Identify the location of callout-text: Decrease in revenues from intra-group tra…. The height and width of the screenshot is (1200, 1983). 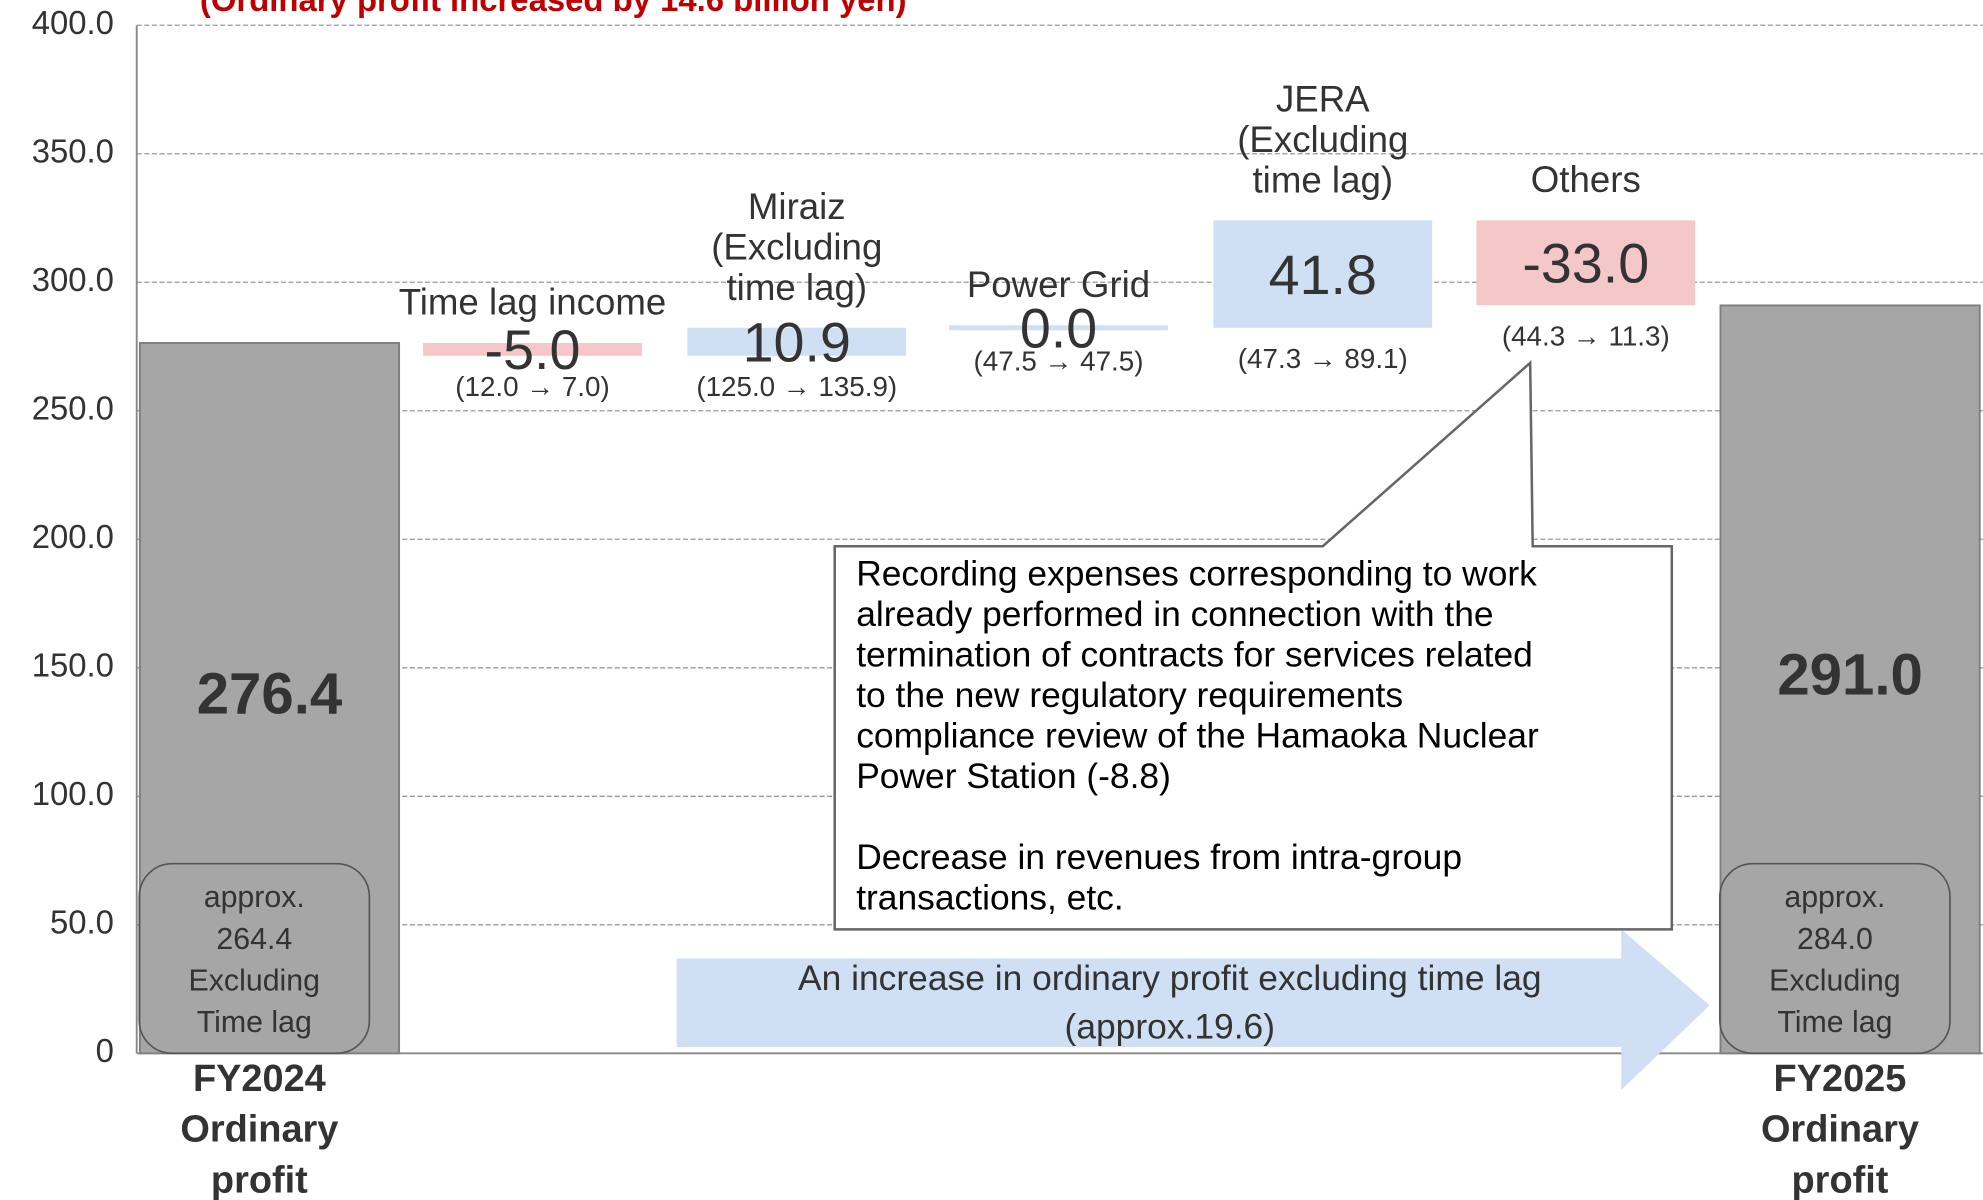
(1159, 877).